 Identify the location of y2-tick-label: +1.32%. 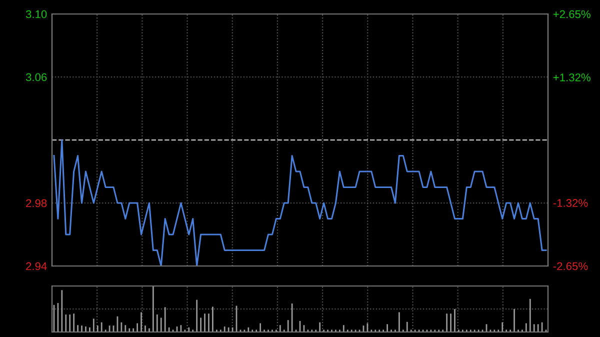
(571, 78).